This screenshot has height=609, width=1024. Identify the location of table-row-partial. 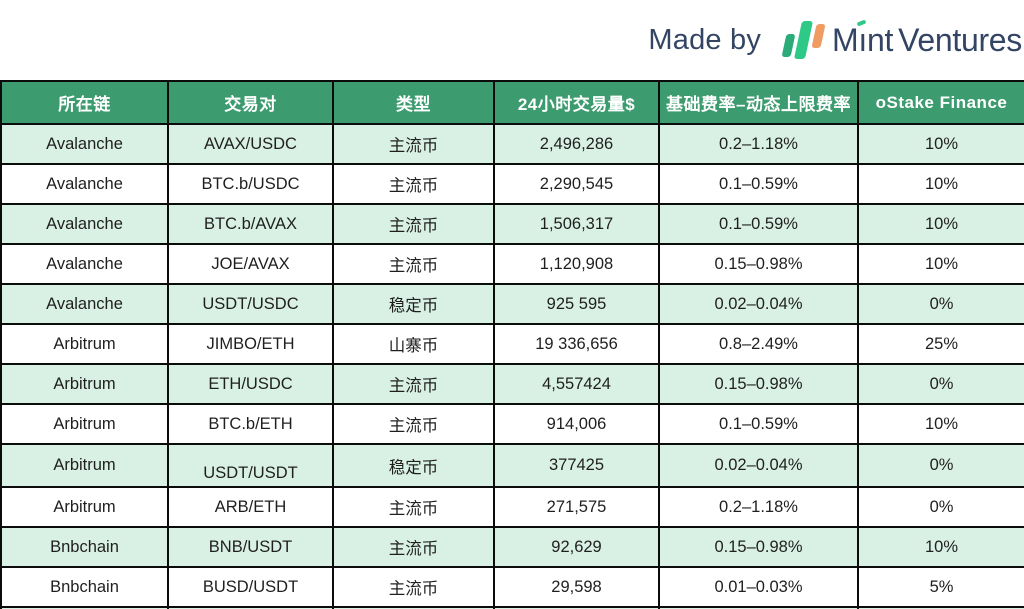
(512, 607).